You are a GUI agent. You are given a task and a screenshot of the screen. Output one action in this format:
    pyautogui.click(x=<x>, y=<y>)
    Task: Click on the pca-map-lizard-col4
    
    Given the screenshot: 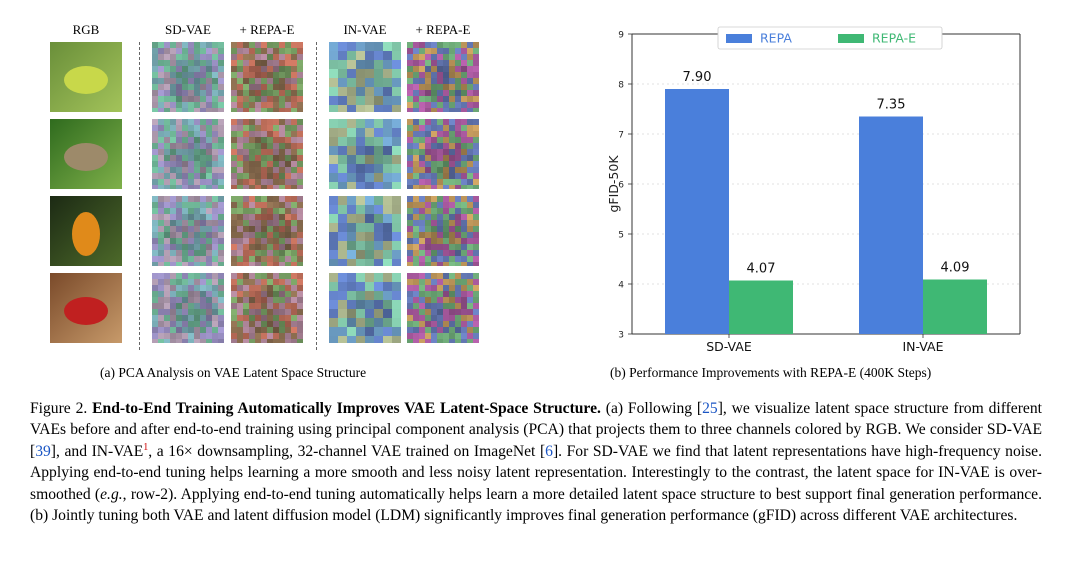 What is the action you would take?
    pyautogui.click(x=443, y=77)
    